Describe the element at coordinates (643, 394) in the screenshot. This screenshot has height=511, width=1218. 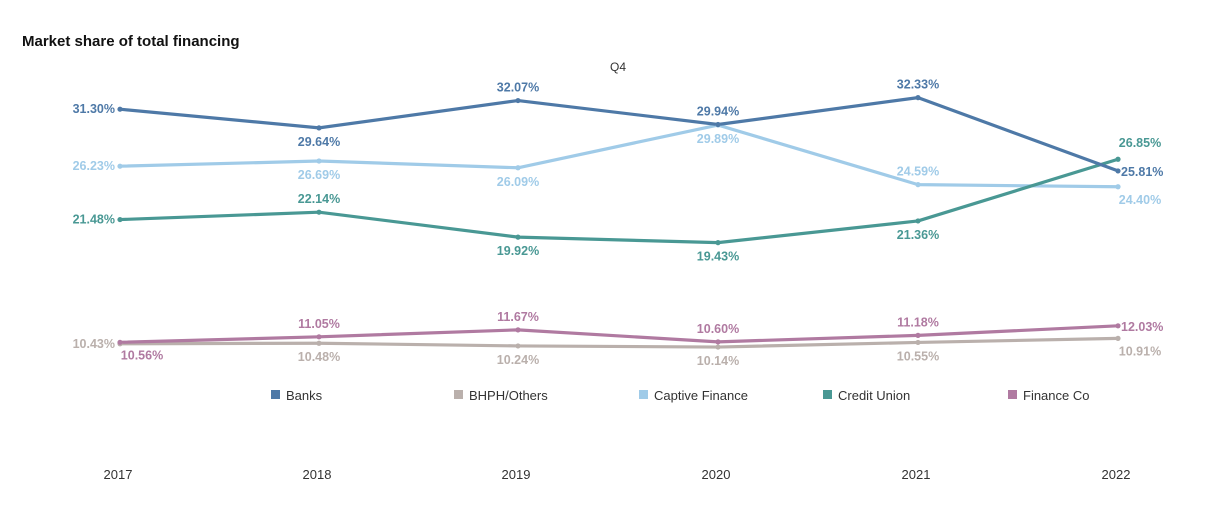
I see `legend-swatch-captive-finance` at that location.